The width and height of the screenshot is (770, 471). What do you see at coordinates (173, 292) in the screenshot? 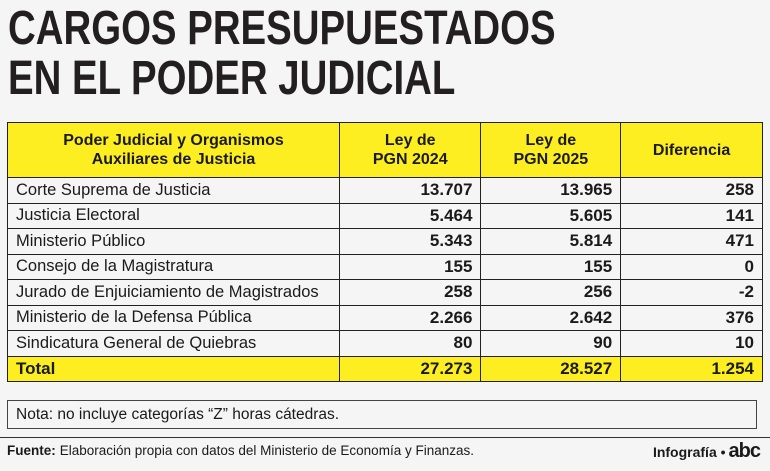
I see `cell-label: Jurado de Enjuiciamiento de Magistrados` at bounding box center [173, 292].